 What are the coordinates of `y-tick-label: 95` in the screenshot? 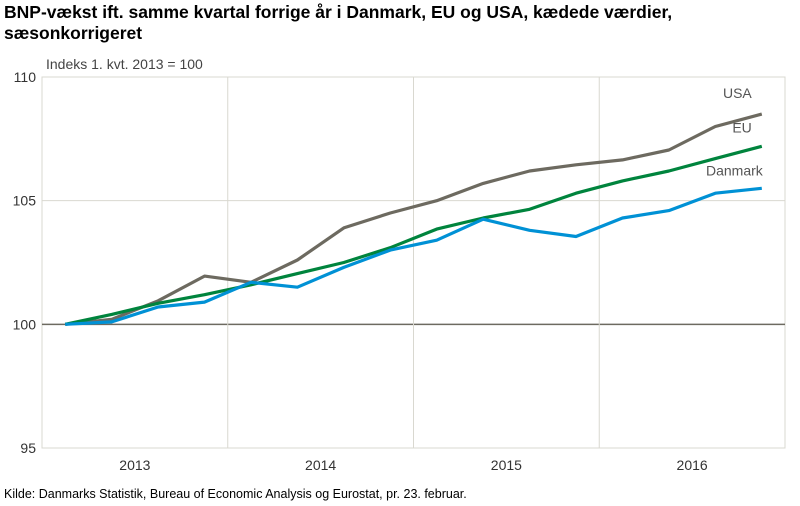 It's located at (28, 448).